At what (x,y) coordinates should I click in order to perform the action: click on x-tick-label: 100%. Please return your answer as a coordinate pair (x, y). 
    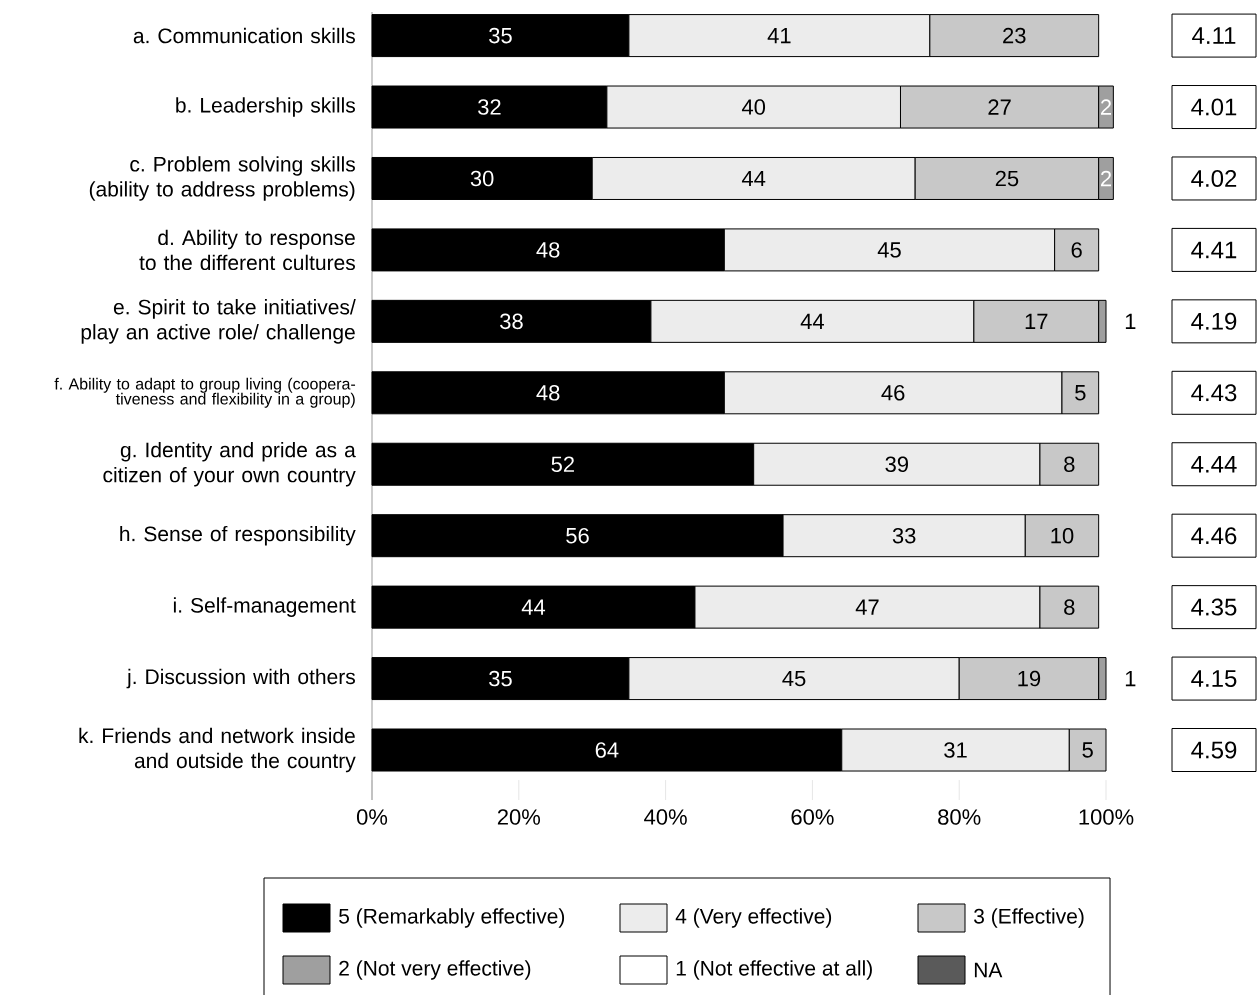
    Looking at the image, I should click on (1106, 817).